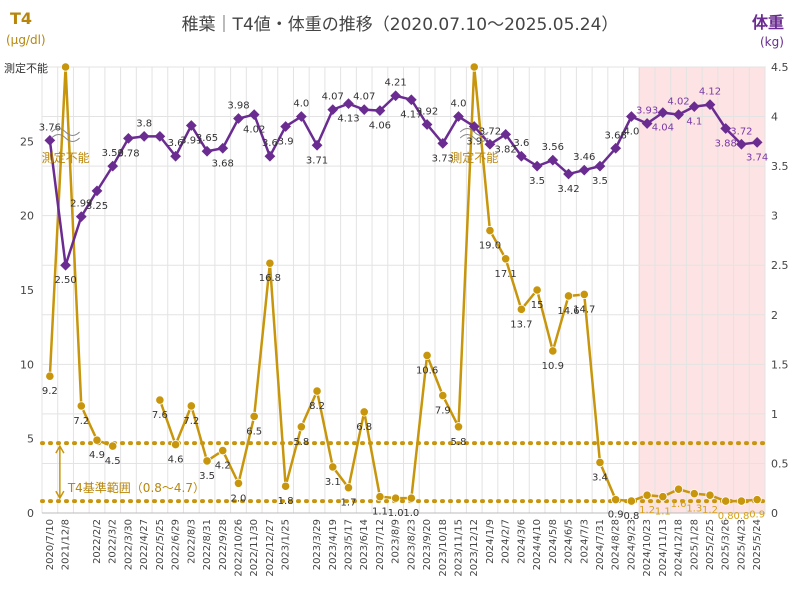 The width and height of the screenshot is (800, 605). I want to click on weight-data-label: 4.12, so click(710, 92).